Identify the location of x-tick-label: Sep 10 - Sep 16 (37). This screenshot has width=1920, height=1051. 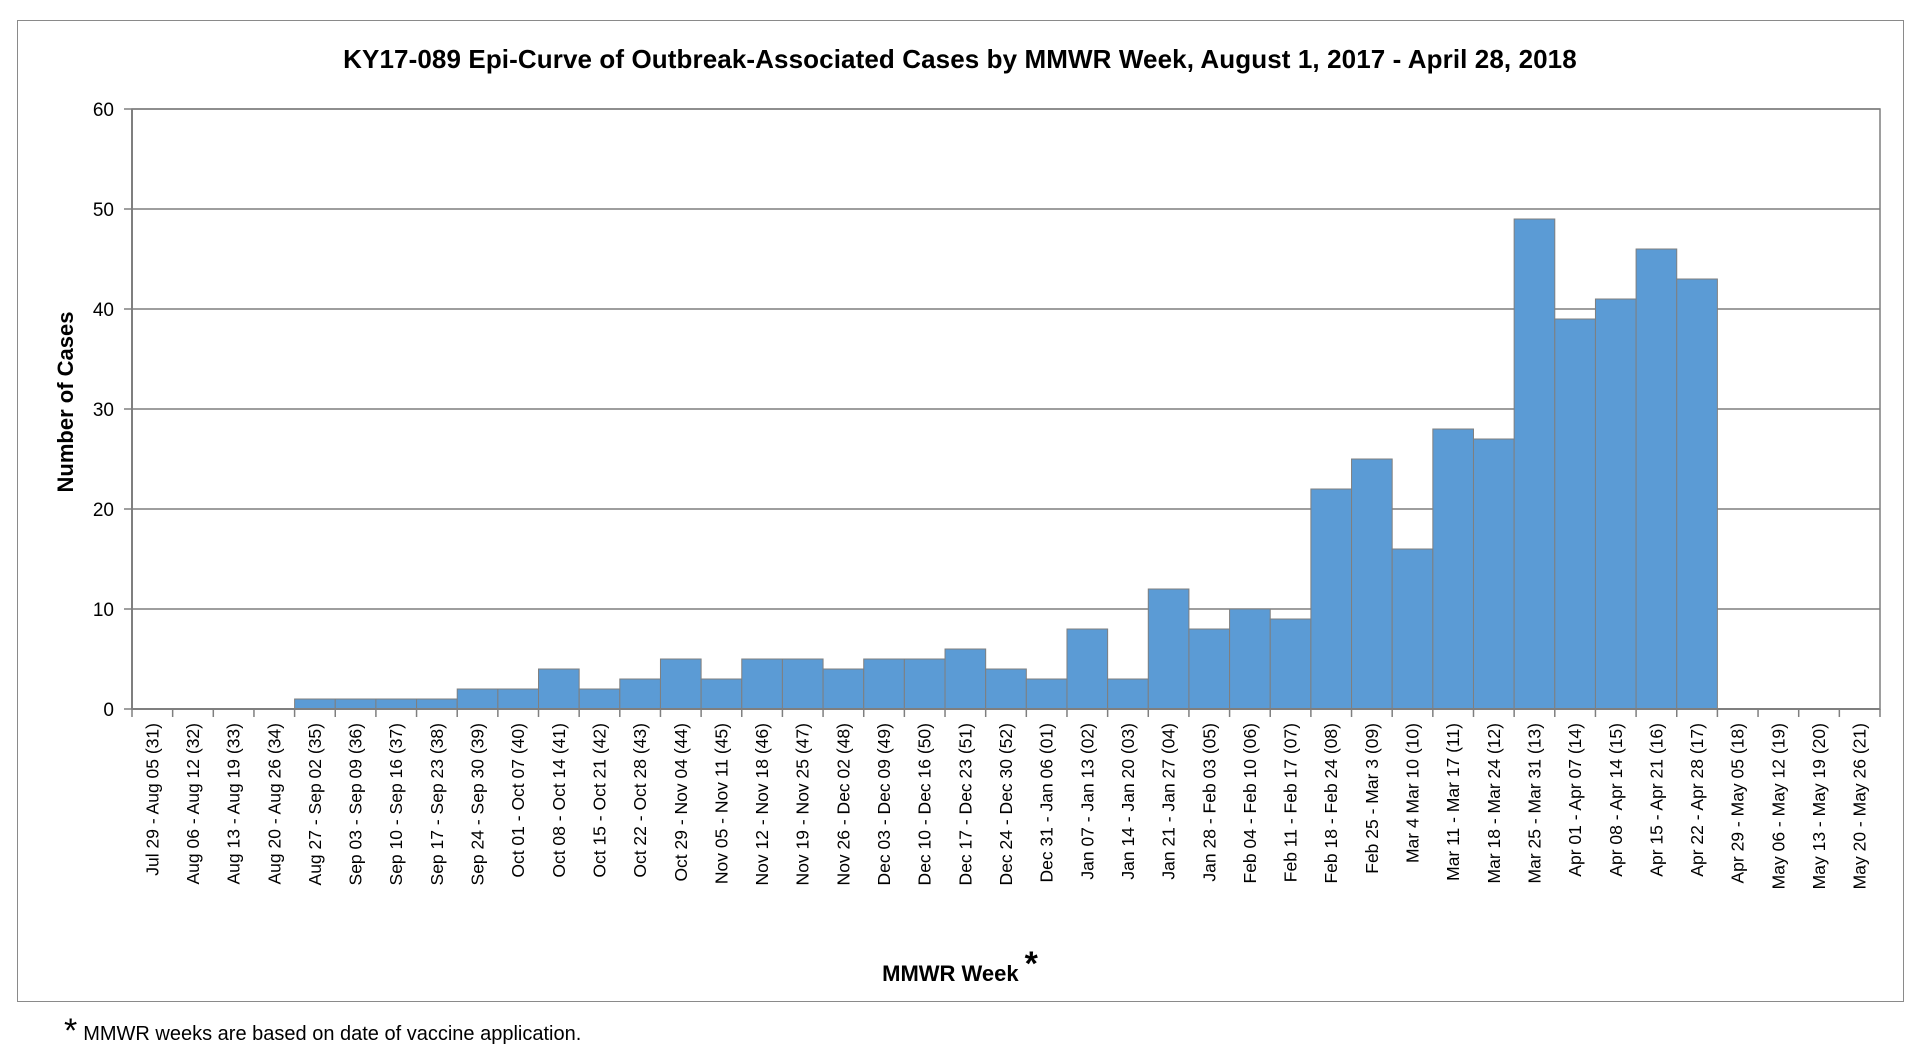
(396, 804).